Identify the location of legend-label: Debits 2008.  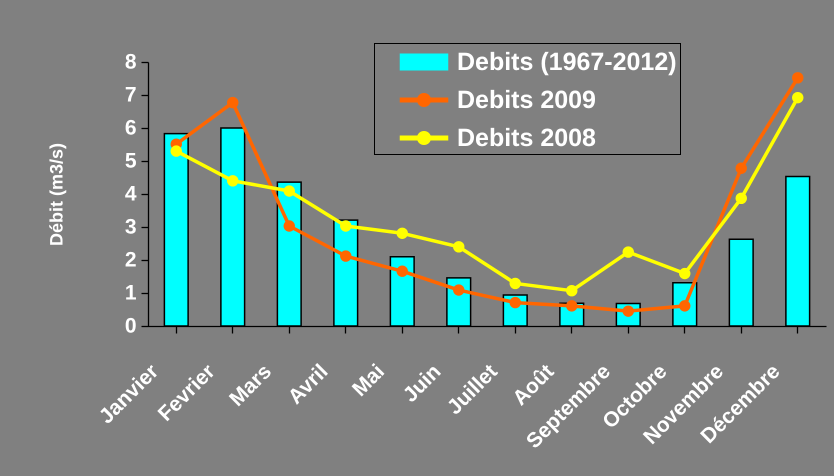
(526, 138).